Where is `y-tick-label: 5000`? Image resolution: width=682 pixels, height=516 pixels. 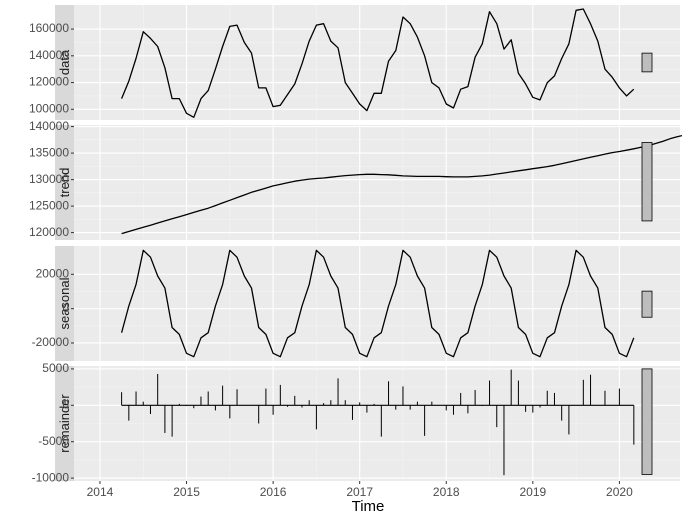
y-tick-label: 5000 is located at coordinates (55, 368).